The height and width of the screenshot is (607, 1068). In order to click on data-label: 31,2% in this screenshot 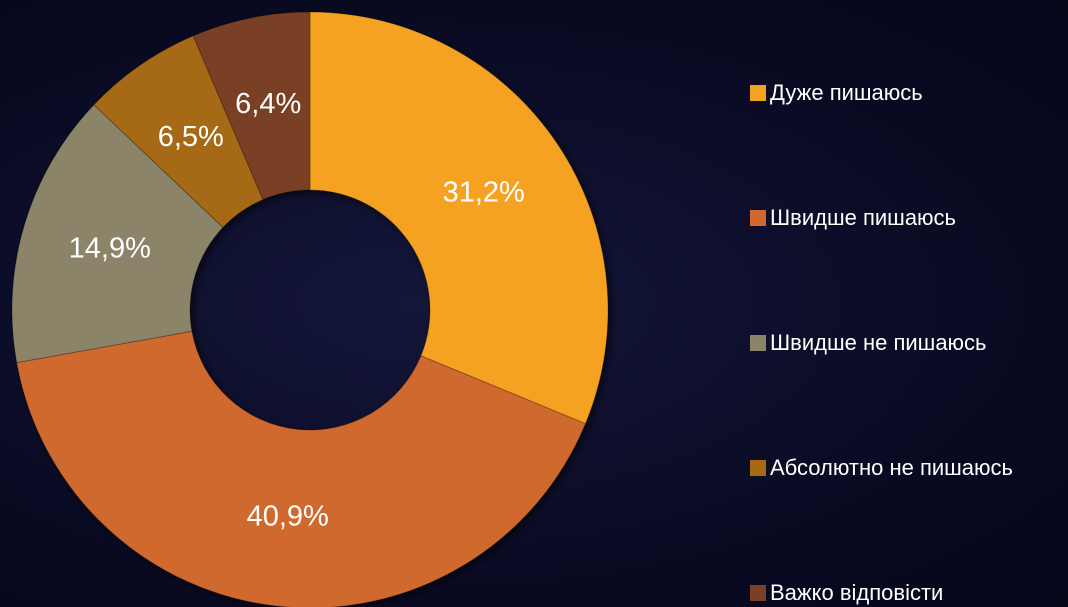, I will do `click(484, 192)`.